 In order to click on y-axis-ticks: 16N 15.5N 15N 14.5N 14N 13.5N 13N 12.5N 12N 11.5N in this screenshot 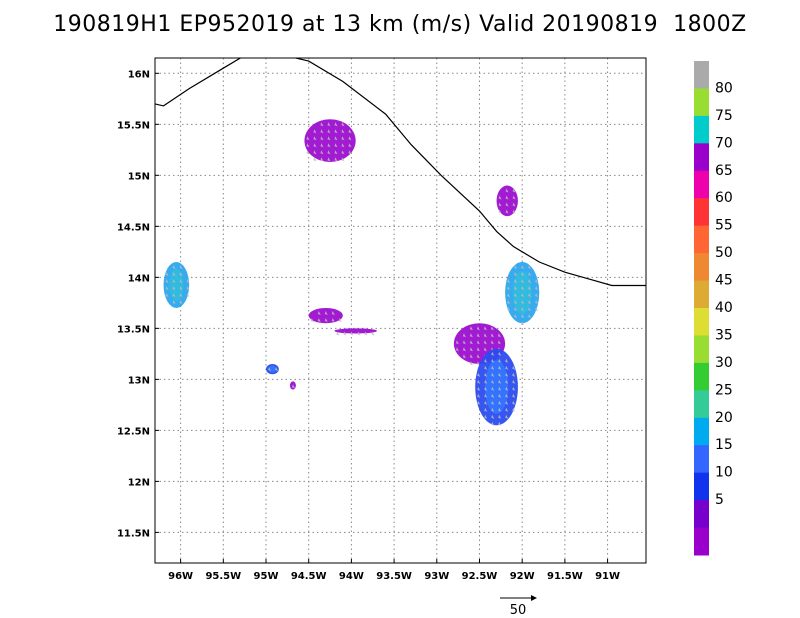, I will do `click(138, 304)`.